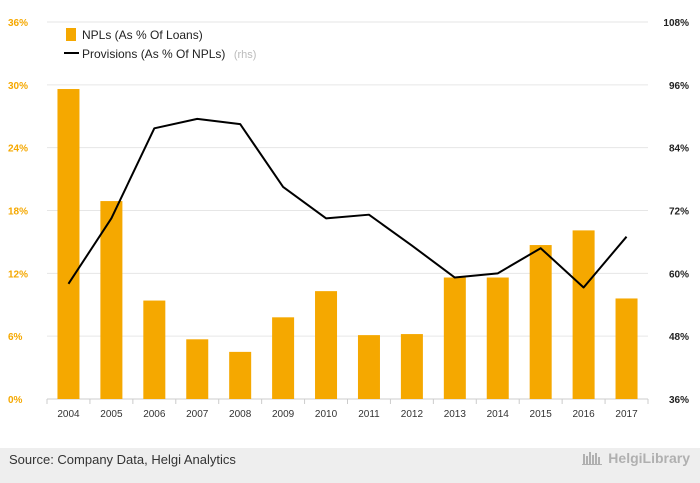  I want to click on x-tick-label: 2009, so click(283, 414).